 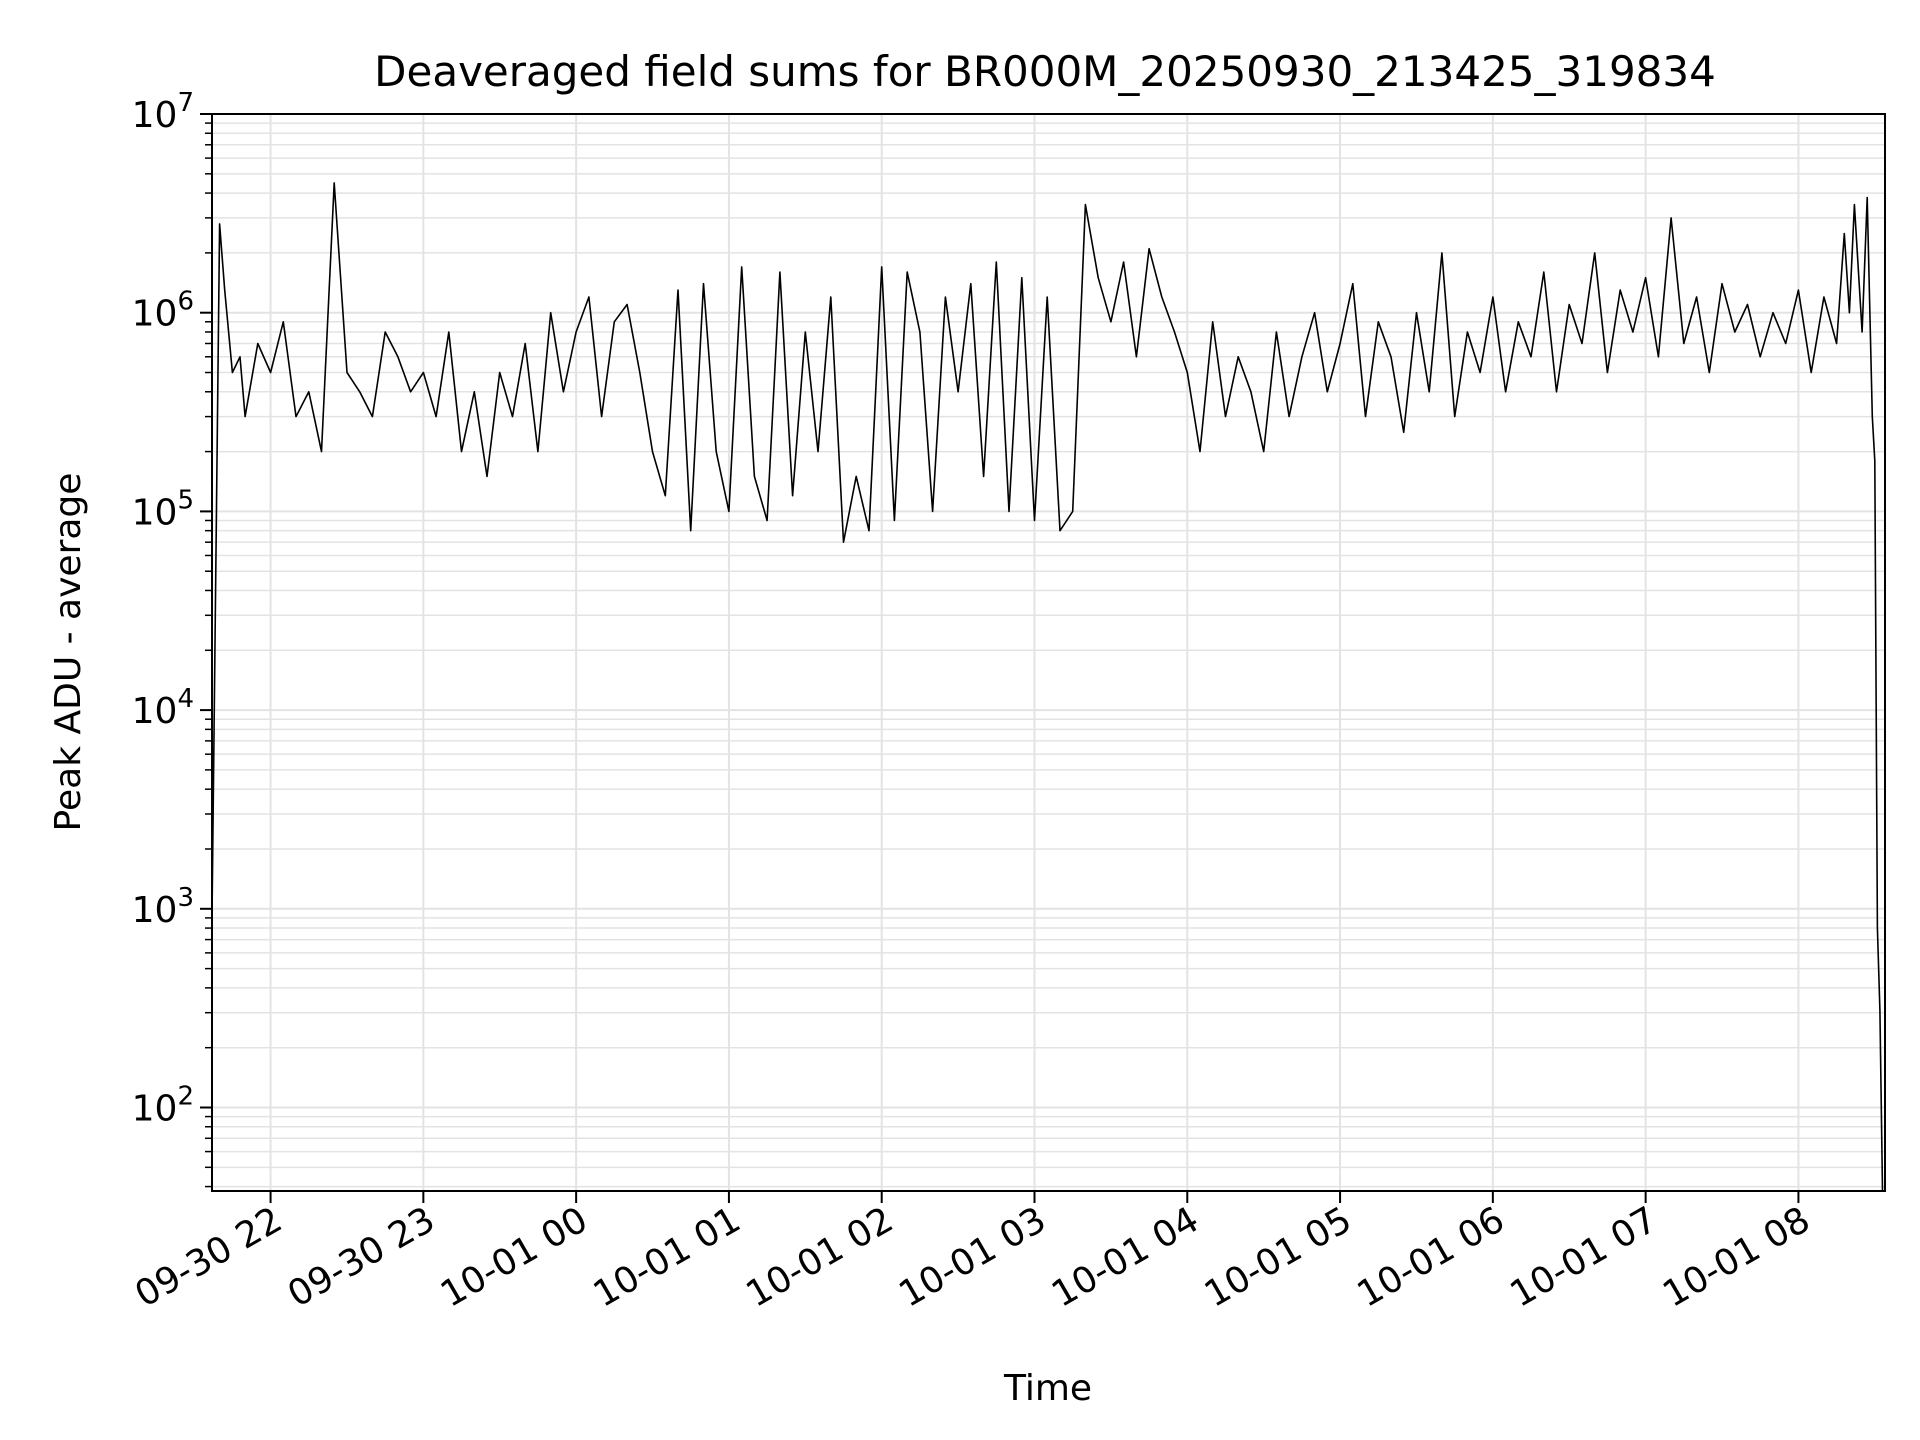 What do you see at coordinates (172, 638) in the screenshot?
I see `y-axis-ticks: 10² 10³ 10⁴ 10⁵ 10⁶ 10⁷` at bounding box center [172, 638].